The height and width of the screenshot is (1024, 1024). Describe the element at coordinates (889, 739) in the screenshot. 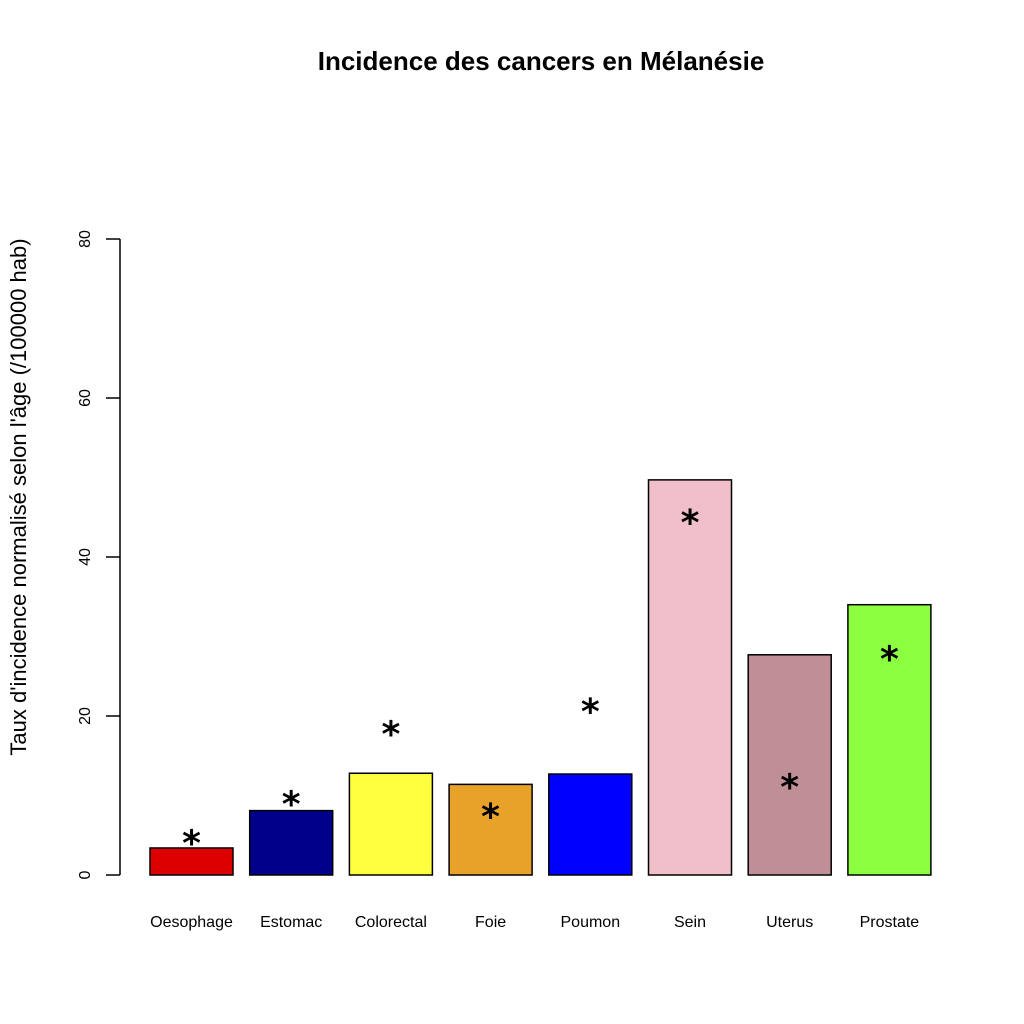

I see `bar-prostate` at that location.